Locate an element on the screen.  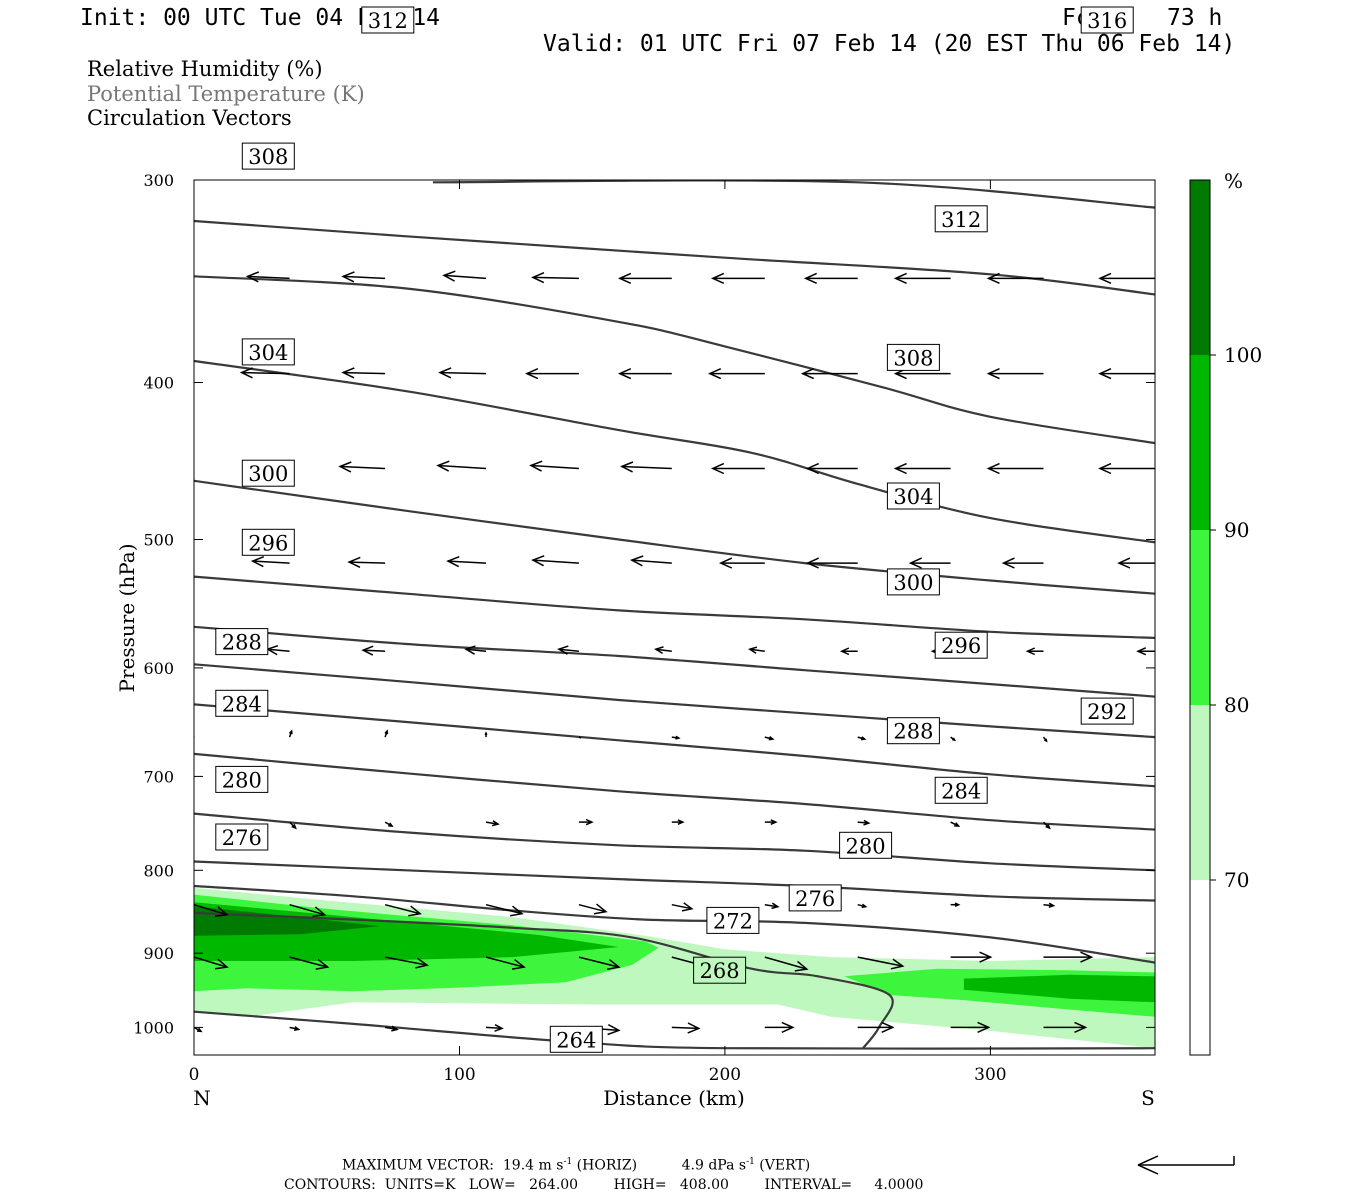
colorbar-frame is located at coordinates (1200, 617).